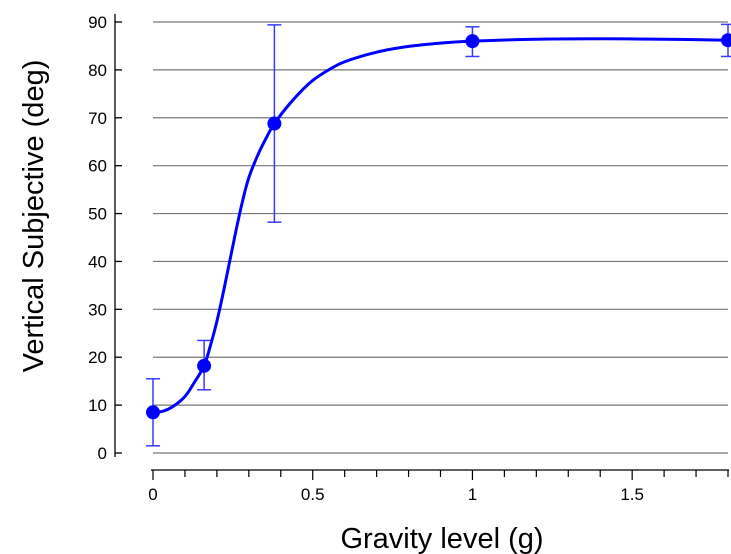 The width and height of the screenshot is (731, 554). Describe the element at coordinates (472, 494) in the screenshot. I see `x-tick-label: 1` at that location.